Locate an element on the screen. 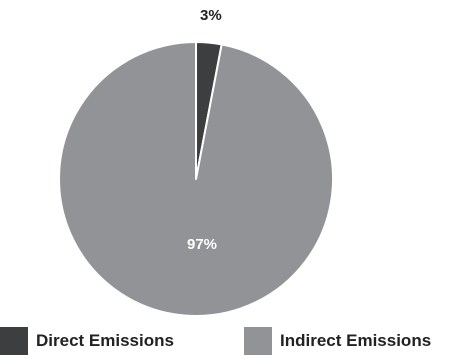 The height and width of the screenshot is (359, 459). legend-swatch-direct is located at coordinates (14, 341).